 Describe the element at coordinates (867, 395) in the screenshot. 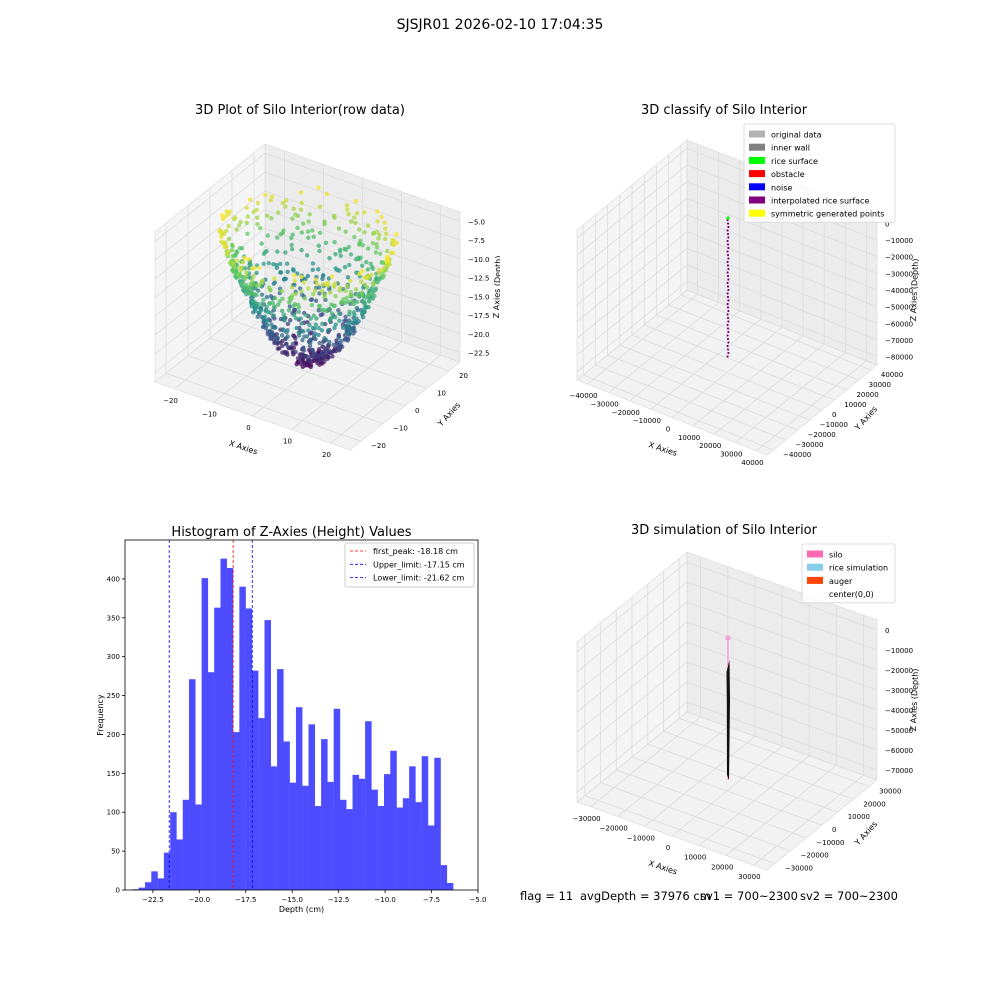

I see `y-tick-label: 20000` at that location.